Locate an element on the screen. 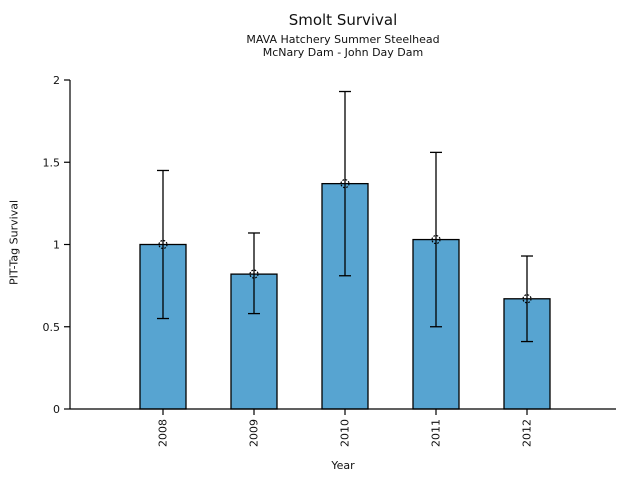 This screenshot has width=640, height=480. x-tick-label: 2009 is located at coordinates (254, 433).